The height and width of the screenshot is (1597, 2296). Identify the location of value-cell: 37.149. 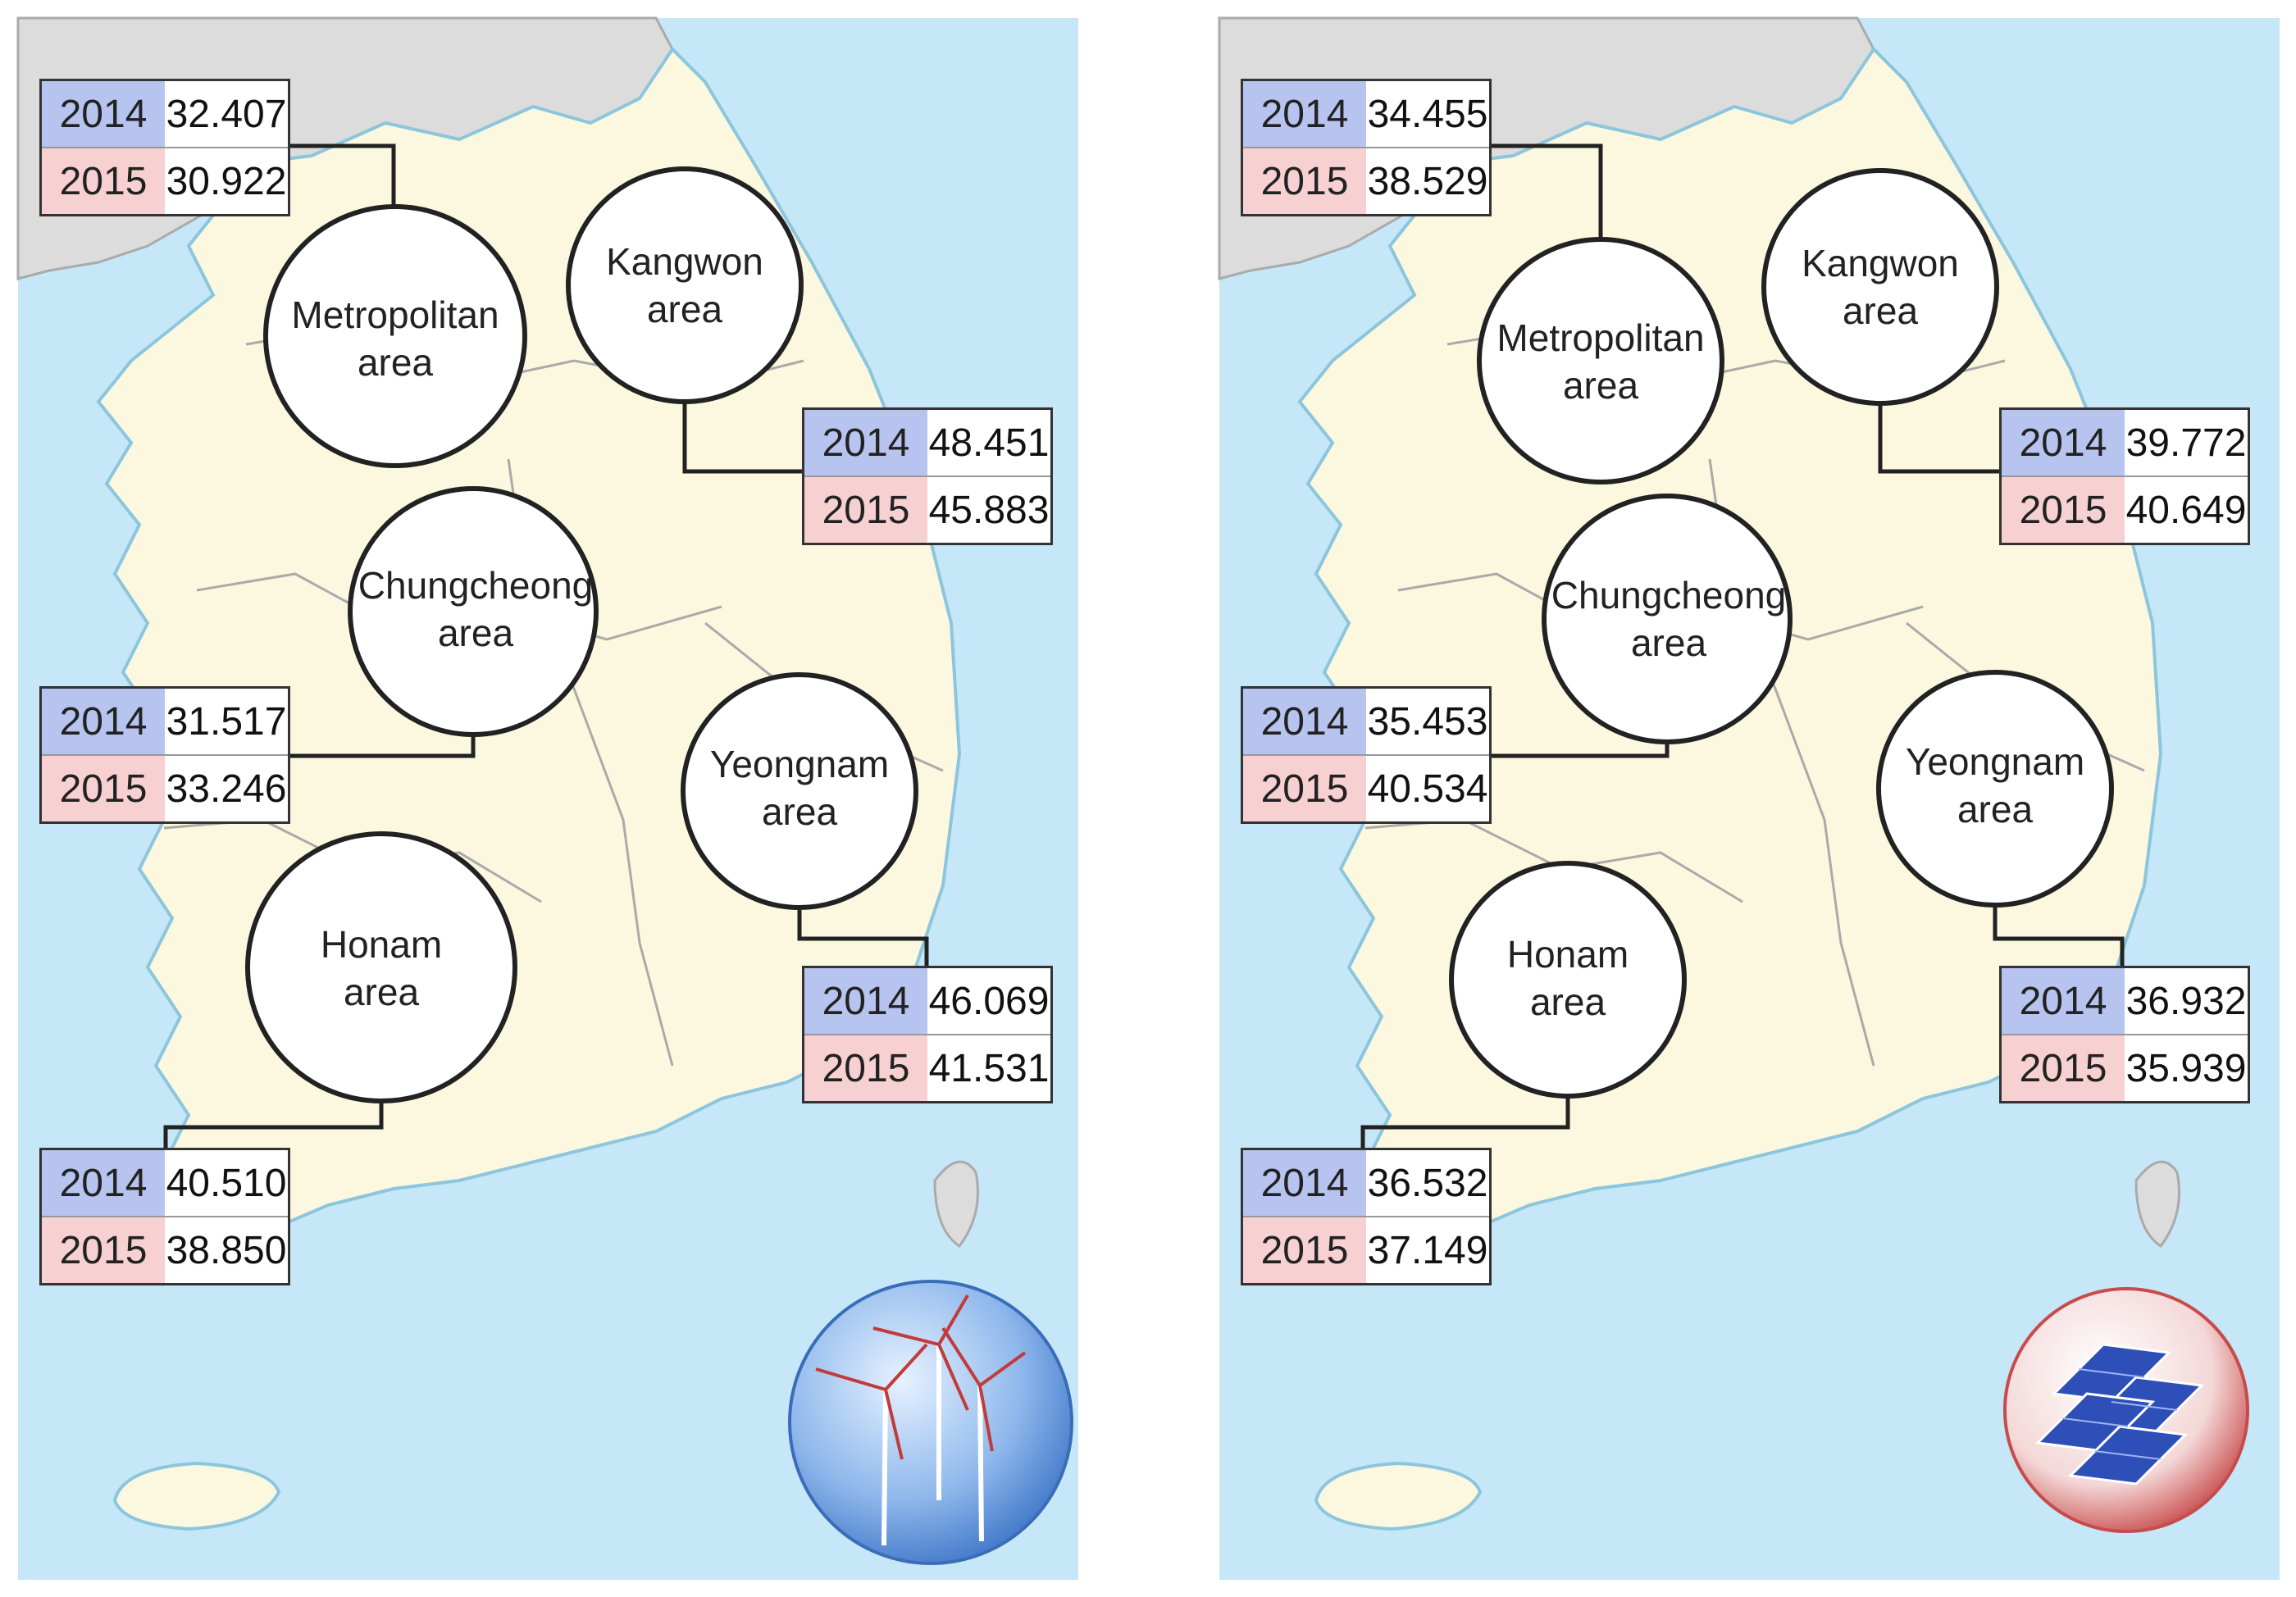
(1427, 1250).